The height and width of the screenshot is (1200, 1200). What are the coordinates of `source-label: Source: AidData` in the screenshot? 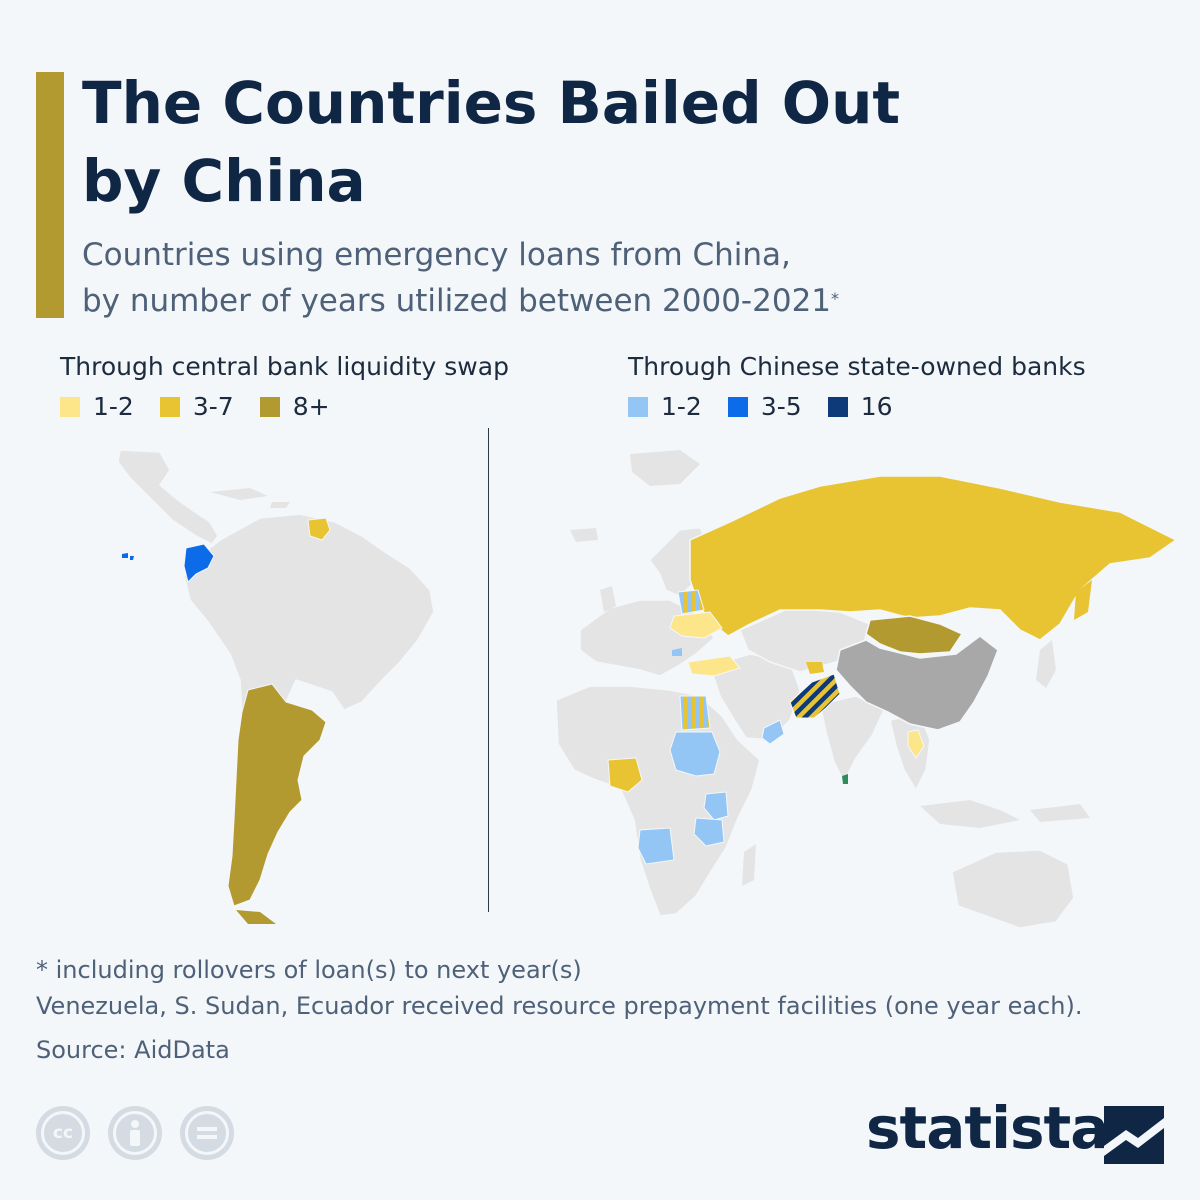 It's located at (133, 1050).